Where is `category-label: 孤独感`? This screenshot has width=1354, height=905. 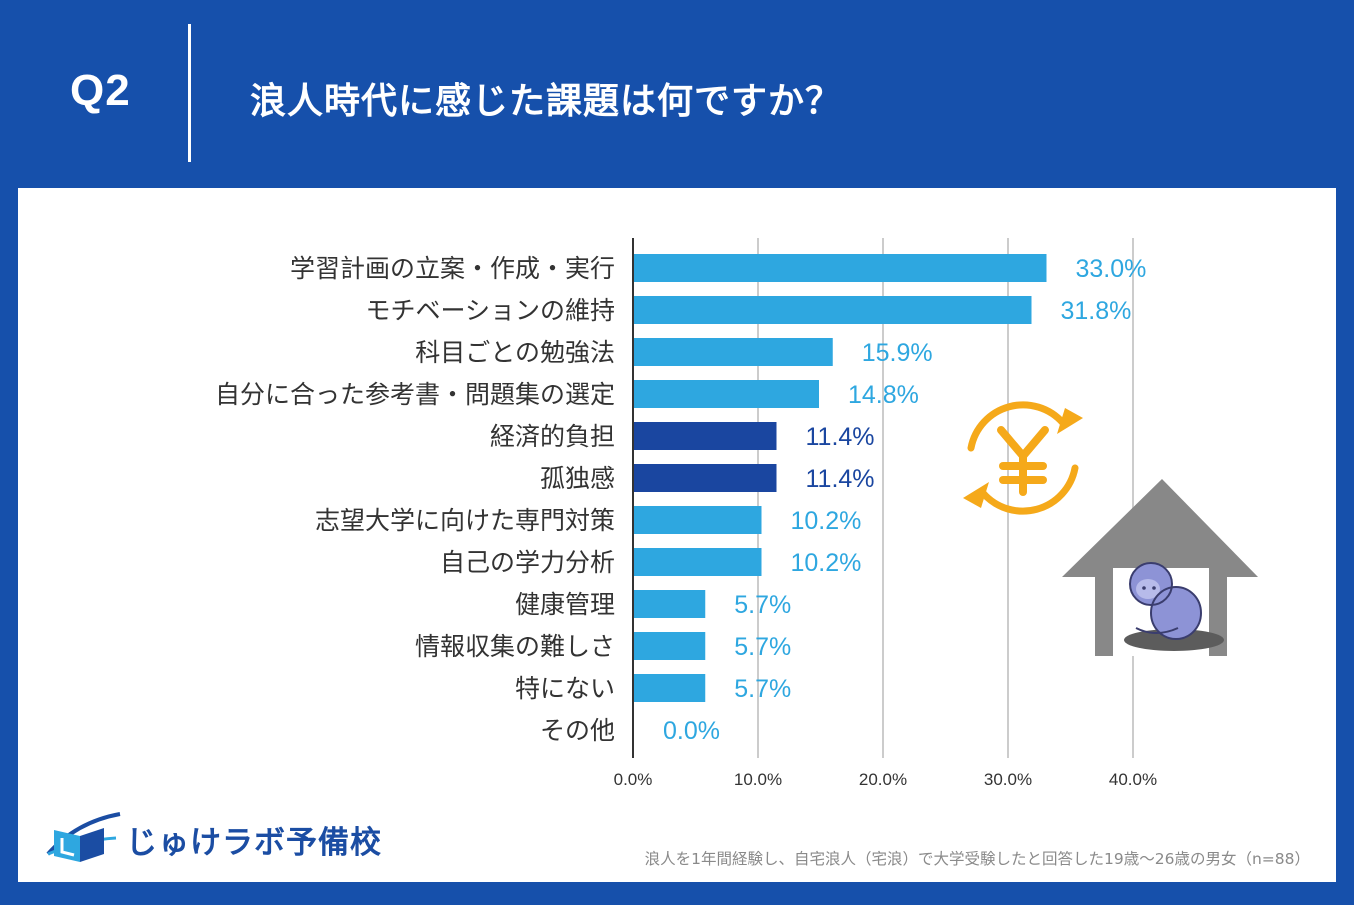
category-label: 孤独感 is located at coordinates (577, 478).